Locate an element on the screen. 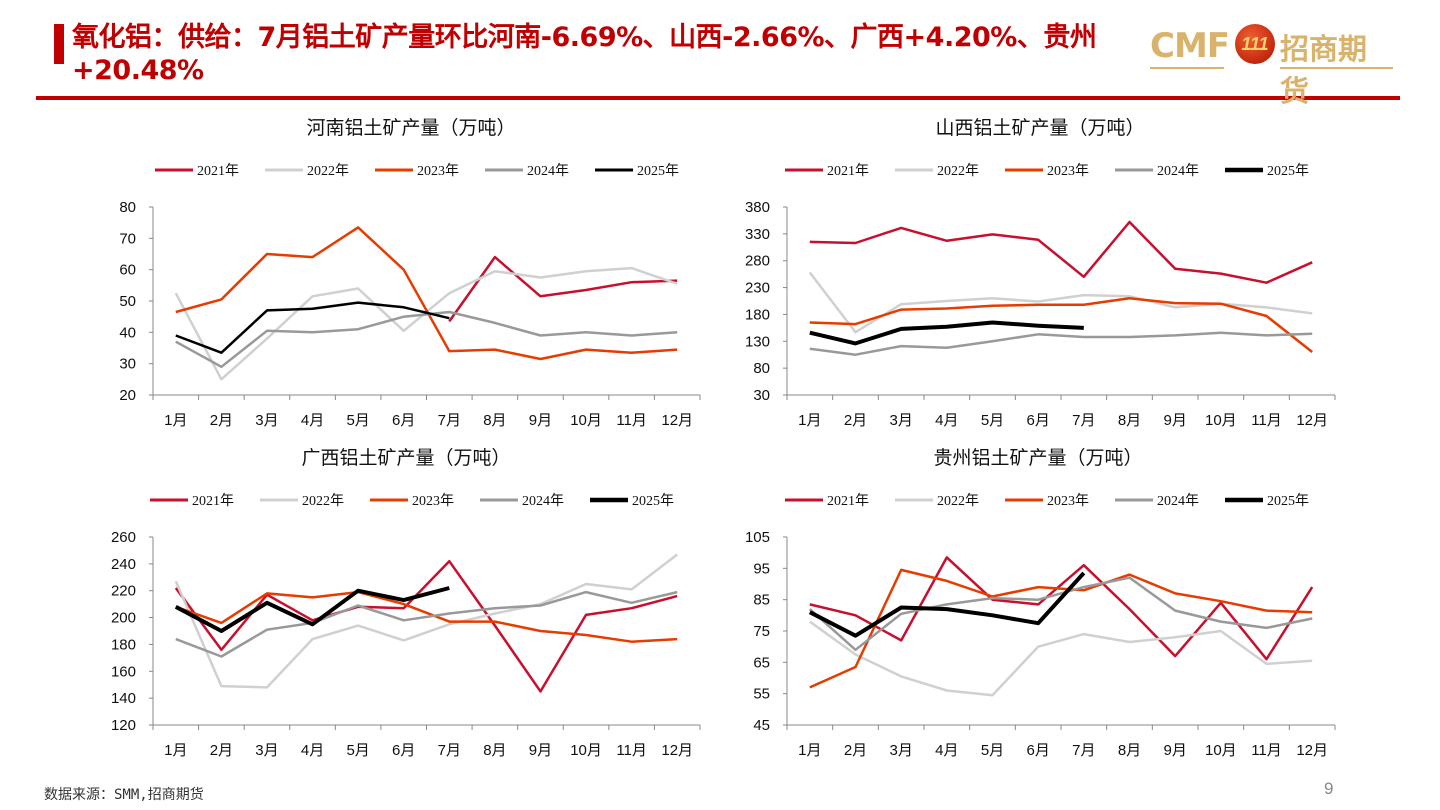 Image resolution: width=1440 pixels, height=810 pixels. chart-title: 贵州铝土矿产量（万吨） is located at coordinates (1037, 458).